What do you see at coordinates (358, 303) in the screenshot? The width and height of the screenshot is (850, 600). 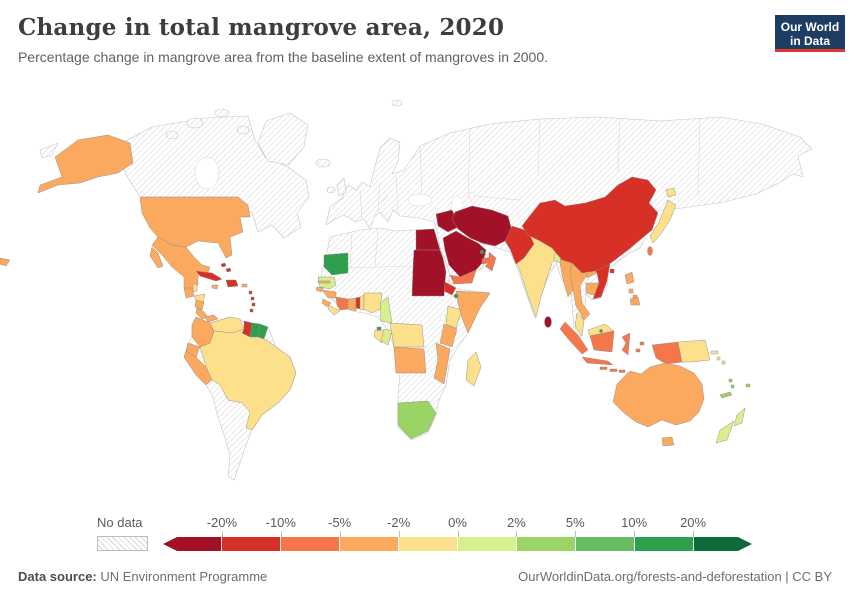 I see `country-togo` at bounding box center [358, 303].